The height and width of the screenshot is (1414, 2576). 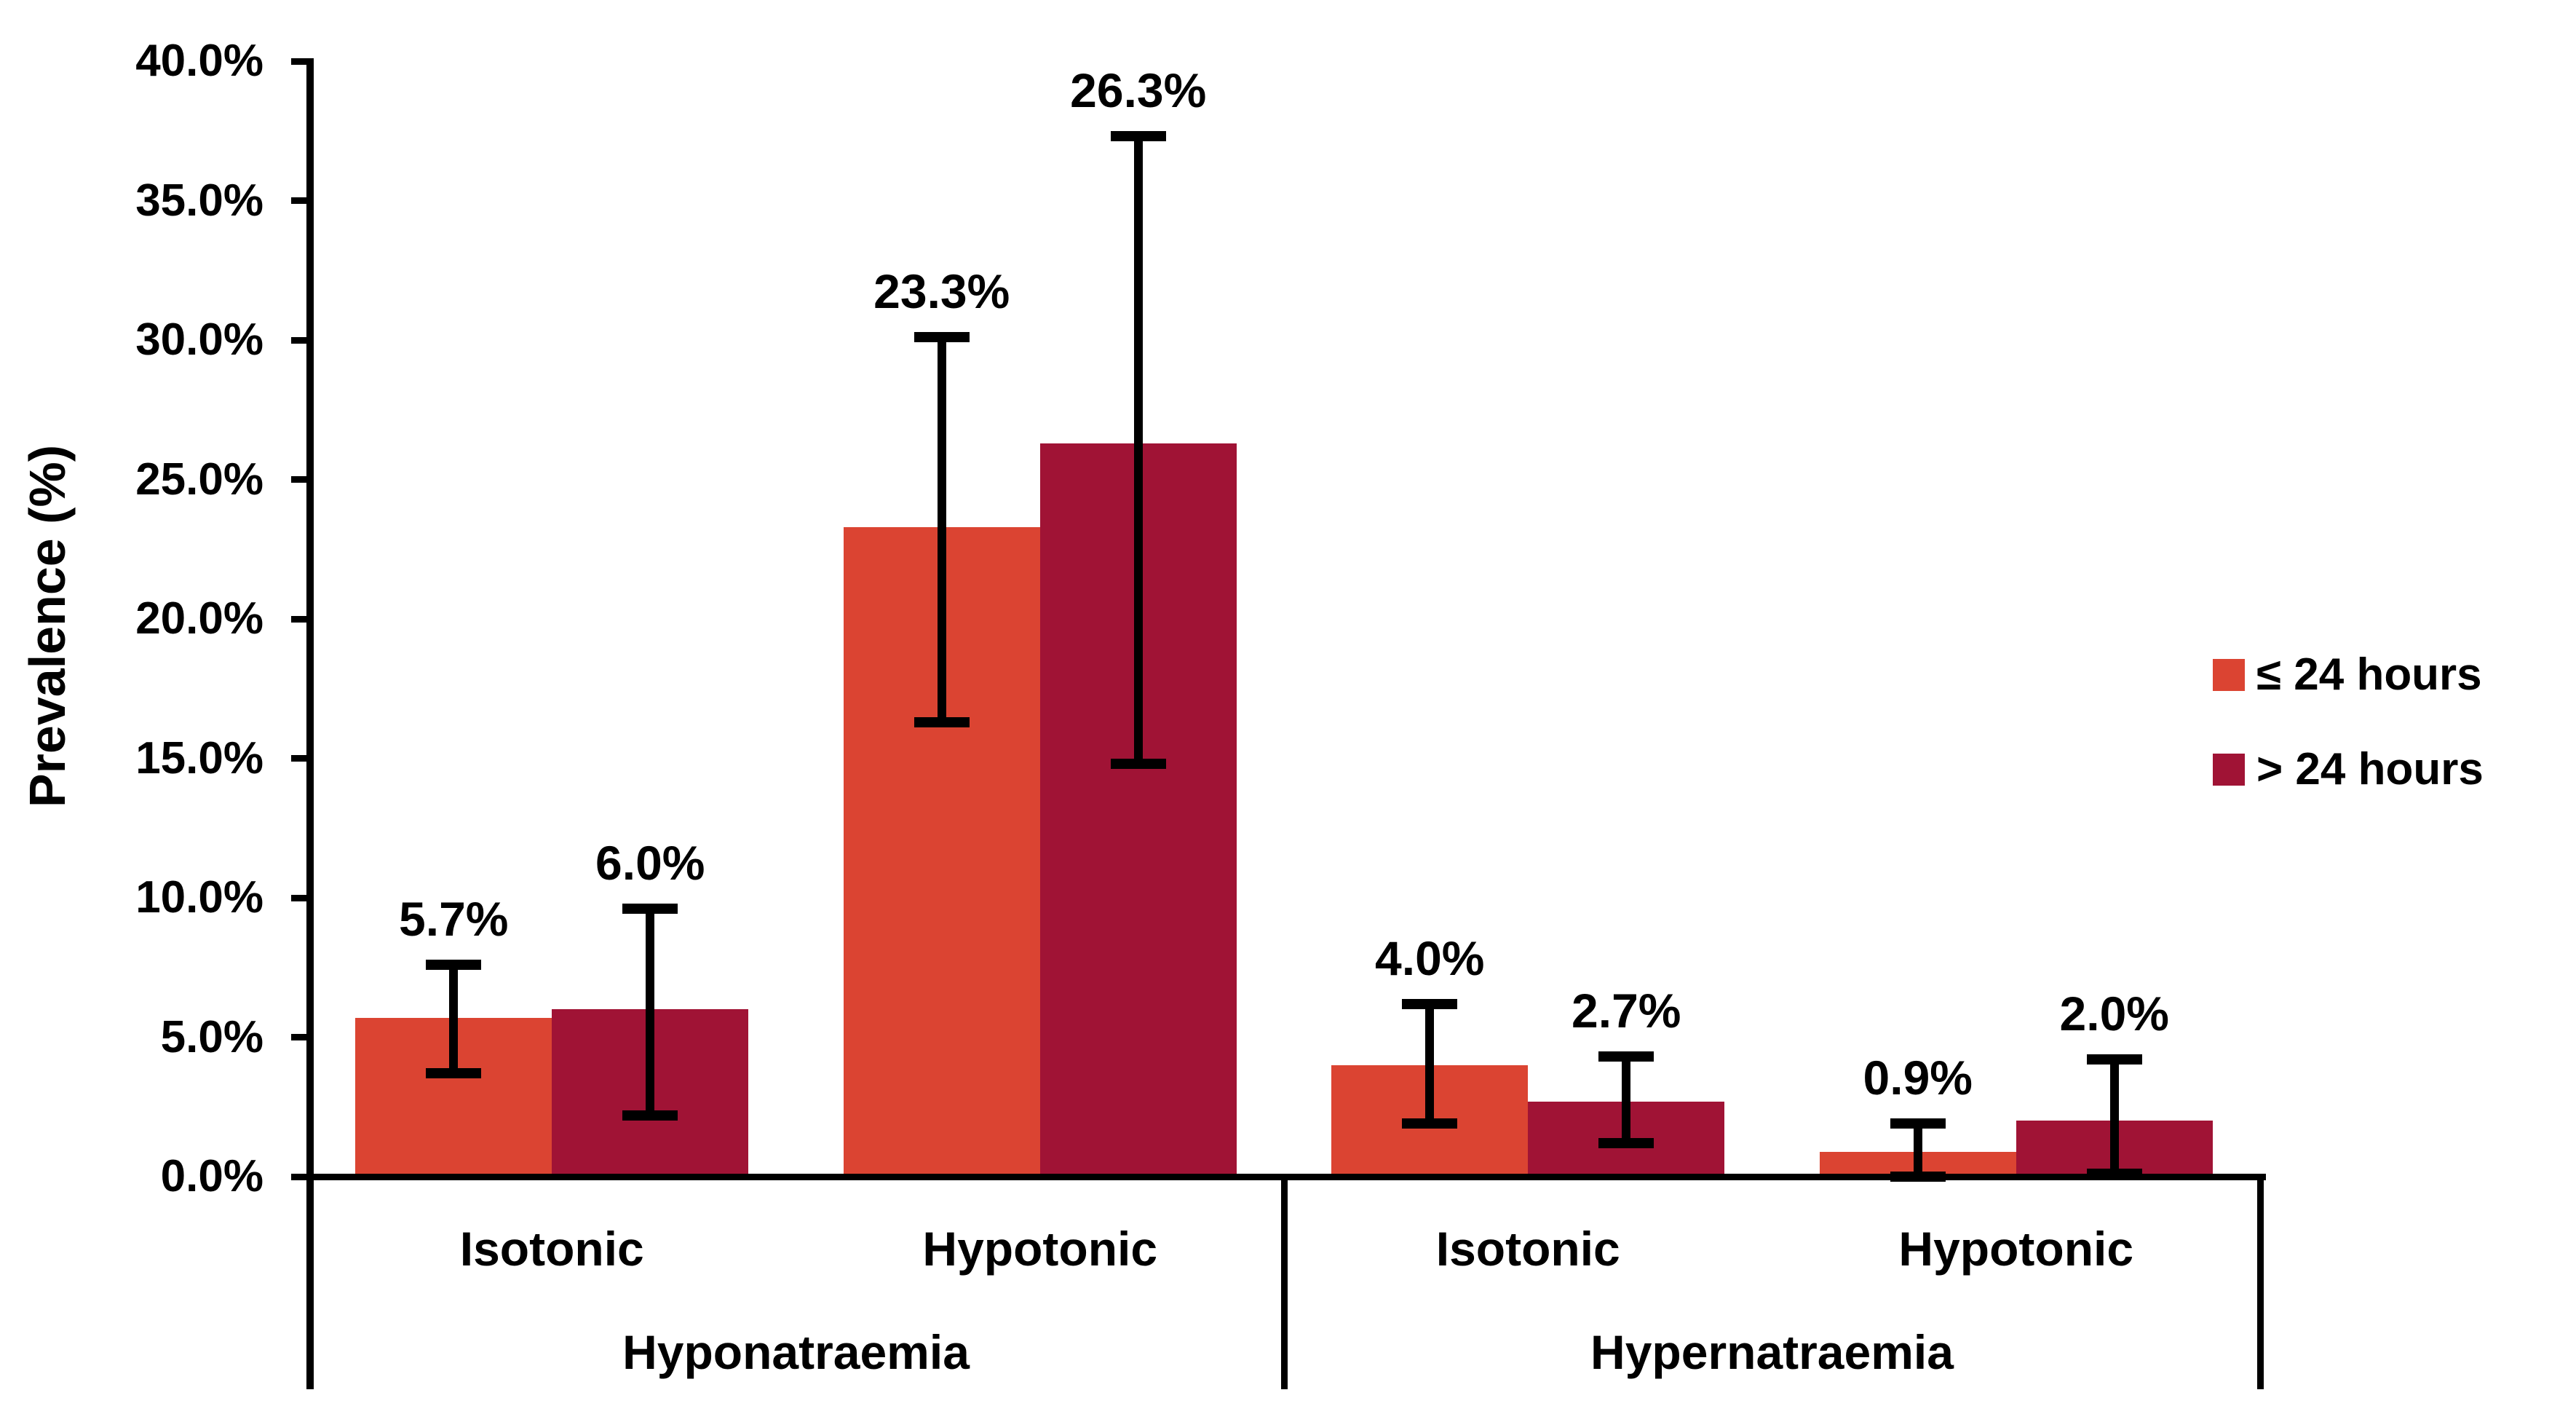 I want to click on legend-item-gt-24-hours: > 24 hours, so click(x=2348, y=769).